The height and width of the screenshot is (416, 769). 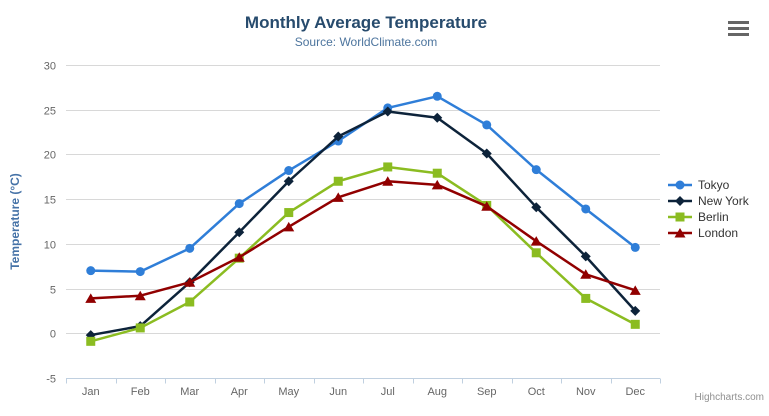 What do you see at coordinates (239, 392) in the screenshot?
I see `x-axis-label: Apr` at bounding box center [239, 392].